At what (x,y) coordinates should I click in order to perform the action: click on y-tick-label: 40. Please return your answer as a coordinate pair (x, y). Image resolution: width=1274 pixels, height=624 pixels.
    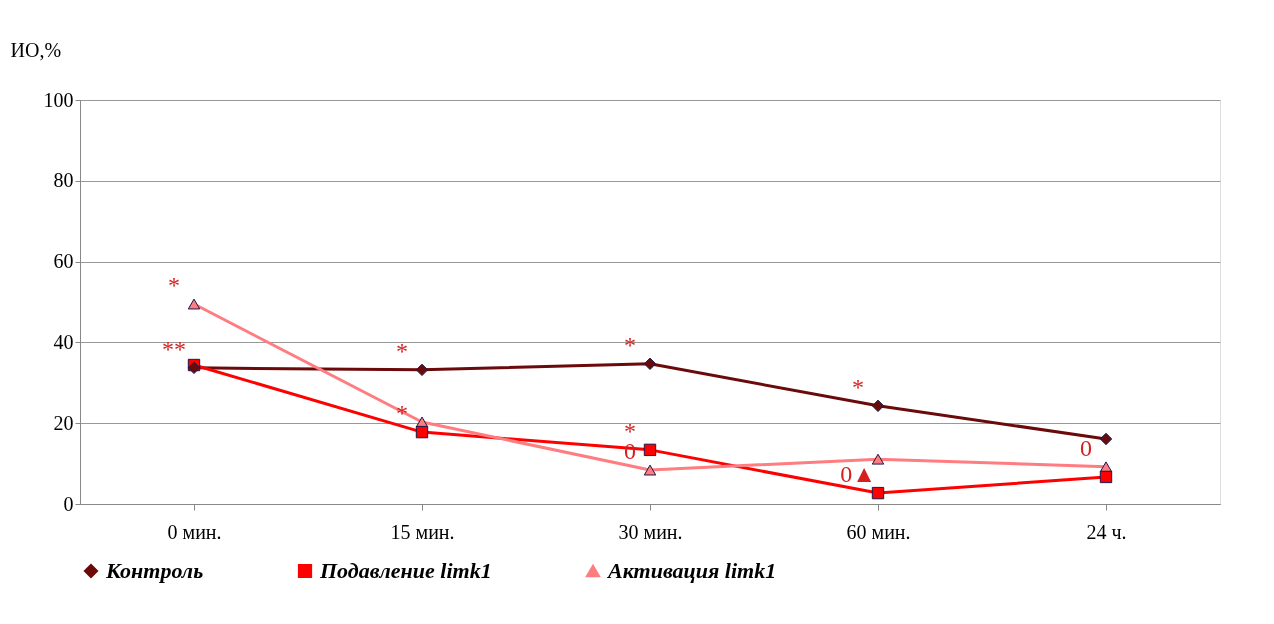
    Looking at the image, I should click on (63, 341).